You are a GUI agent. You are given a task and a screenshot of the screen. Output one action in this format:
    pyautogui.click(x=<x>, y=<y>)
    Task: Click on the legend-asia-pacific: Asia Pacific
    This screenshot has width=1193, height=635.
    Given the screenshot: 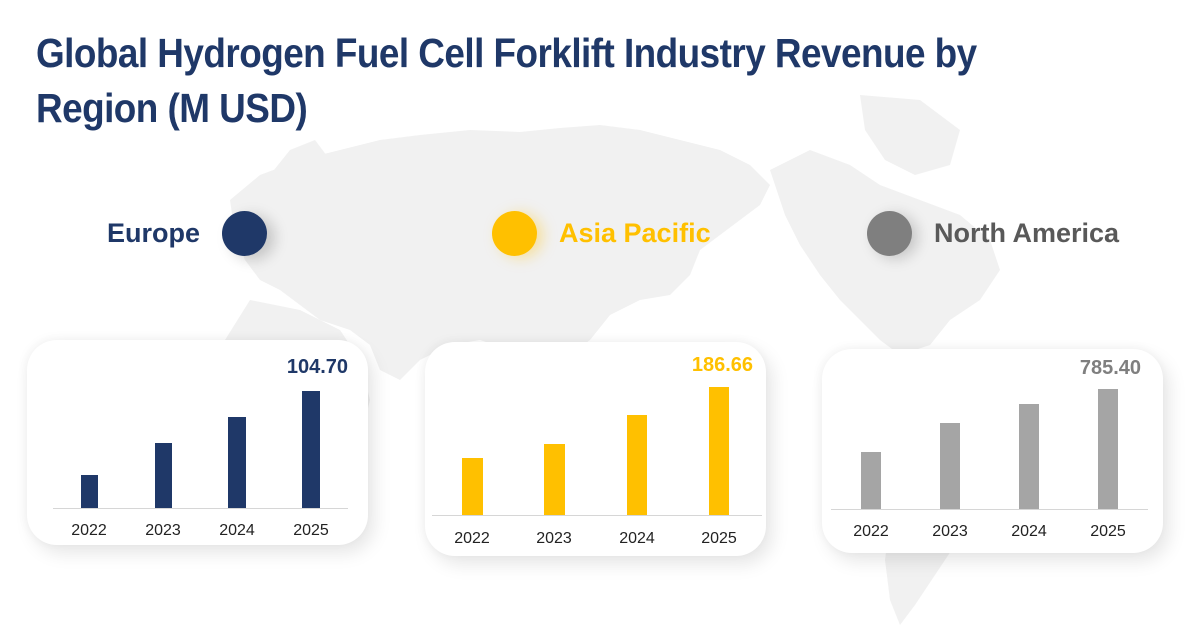 What is the action you would take?
    pyautogui.click(x=601, y=233)
    